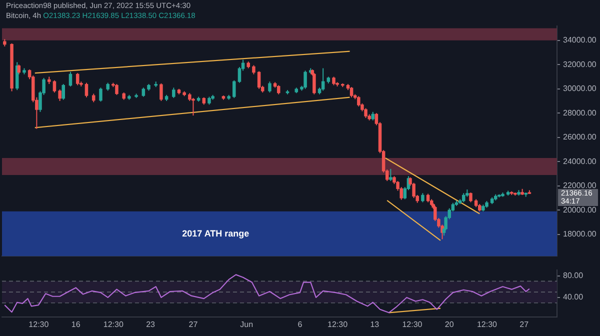 This screenshot has width=600, height=336. I want to click on y-tick-label: 40.00, so click(573, 297).